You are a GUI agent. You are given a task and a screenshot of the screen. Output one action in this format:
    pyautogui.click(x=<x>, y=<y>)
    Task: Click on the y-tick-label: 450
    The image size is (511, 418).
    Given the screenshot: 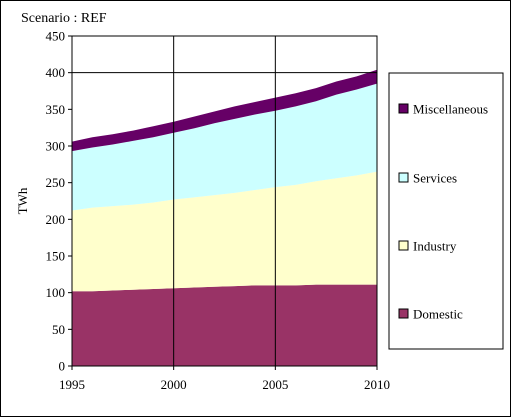 What is the action you would take?
    pyautogui.click(x=56, y=36)
    